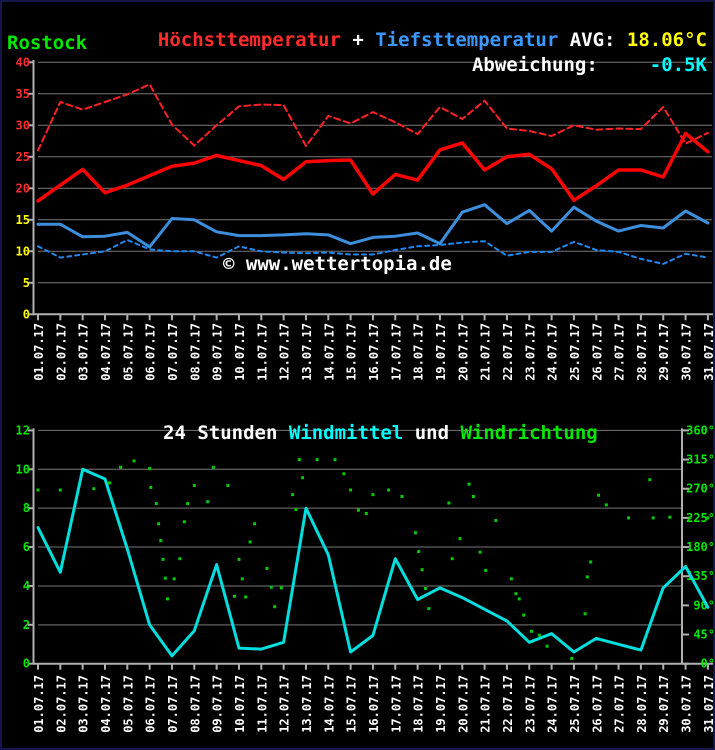 The height and width of the screenshot is (750, 715). What do you see at coordinates (195, 704) in the screenshot?
I see `axis-label: 08.07.17` at bounding box center [195, 704].